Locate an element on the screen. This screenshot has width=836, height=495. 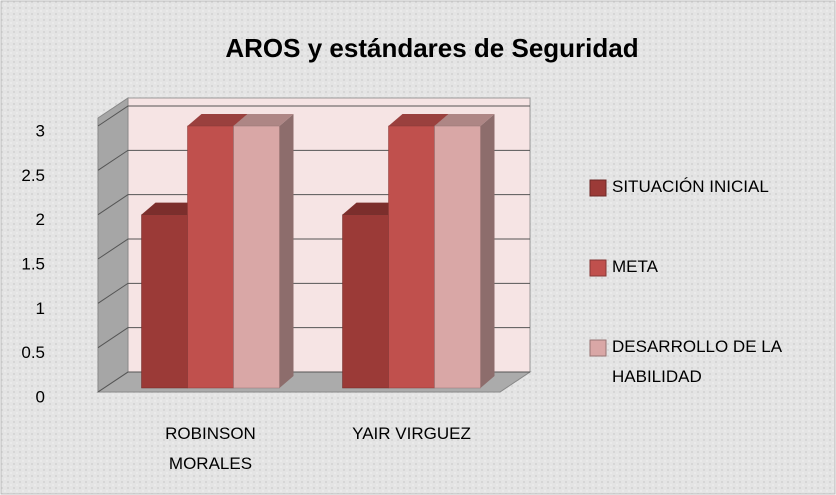
chart-title: AROS y estándares de Seguridad is located at coordinates (431, 48).